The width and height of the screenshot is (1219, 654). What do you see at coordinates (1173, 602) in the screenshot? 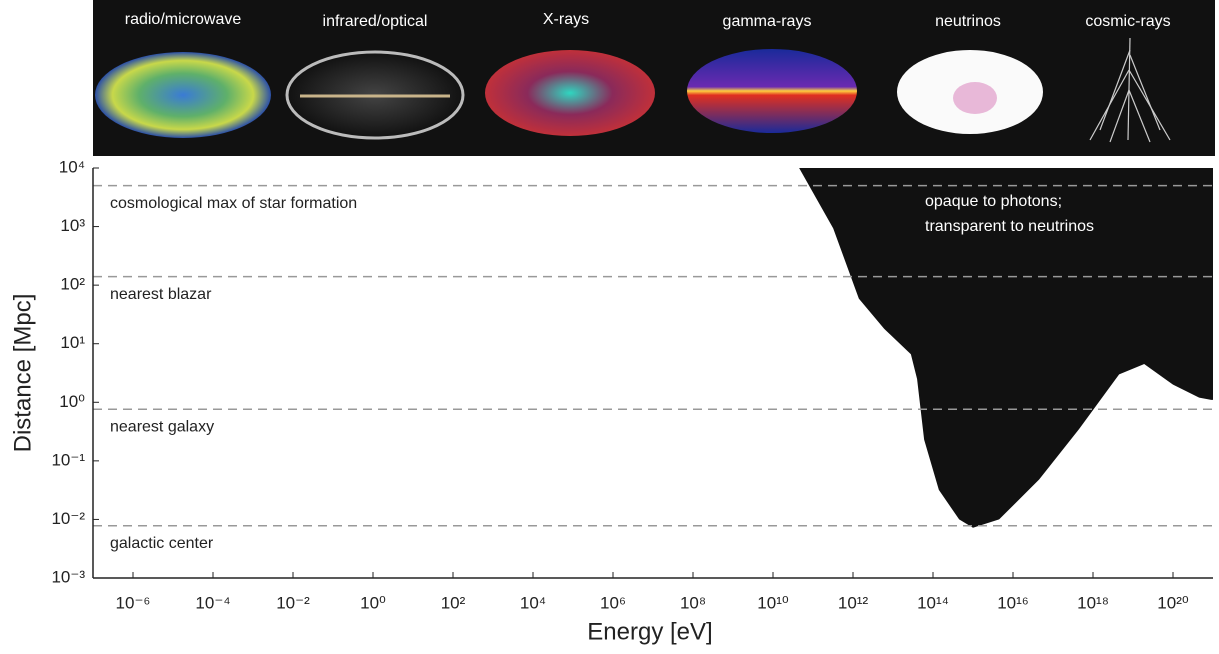
I see `x-tick-label: 10²⁰` at bounding box center [1173, 602].